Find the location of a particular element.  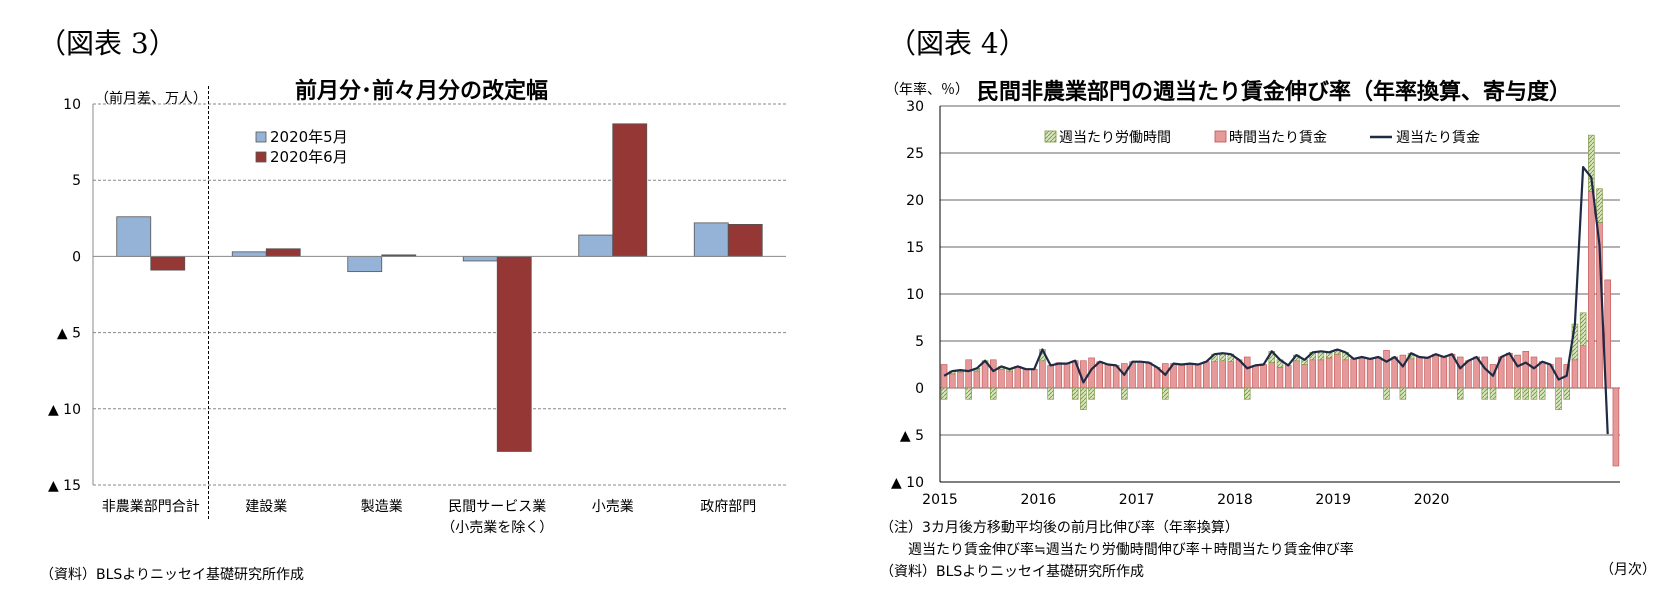

figure-3-y-tick-label: ▲ 5 is located at coordinates (69, 334).